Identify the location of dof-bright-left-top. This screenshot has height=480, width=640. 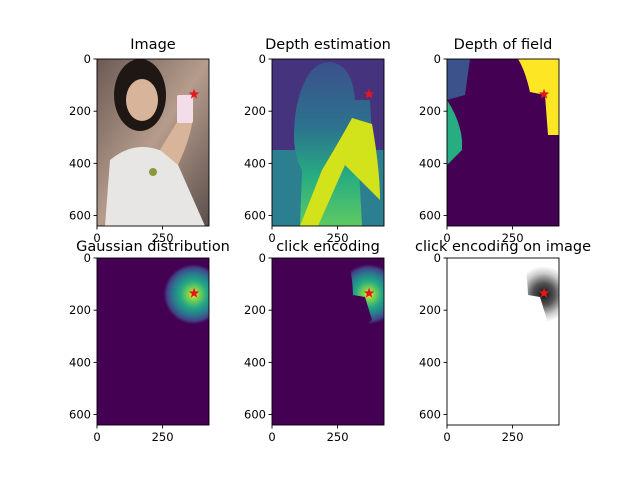
(458, 79).